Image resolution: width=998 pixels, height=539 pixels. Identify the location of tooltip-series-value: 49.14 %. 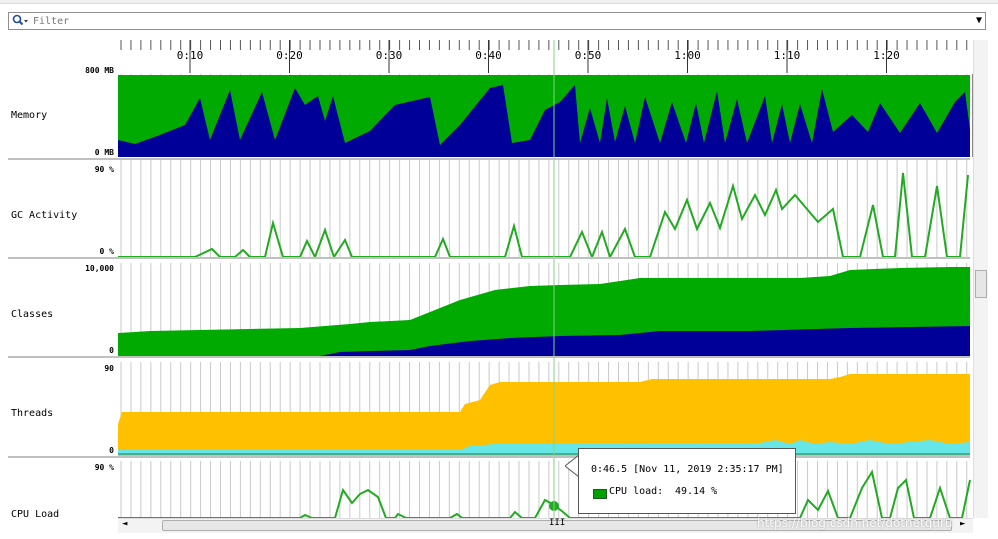
(696, 491).